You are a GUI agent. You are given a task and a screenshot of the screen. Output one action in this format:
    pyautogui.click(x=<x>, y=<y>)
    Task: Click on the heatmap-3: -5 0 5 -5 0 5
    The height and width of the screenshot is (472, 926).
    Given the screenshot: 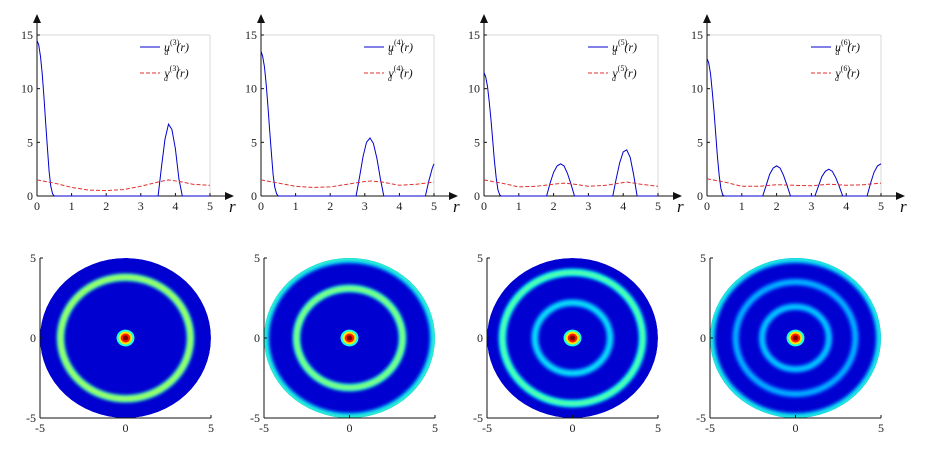 What is the action you would take?
    pyautogui.click(x=567, y=343)
    